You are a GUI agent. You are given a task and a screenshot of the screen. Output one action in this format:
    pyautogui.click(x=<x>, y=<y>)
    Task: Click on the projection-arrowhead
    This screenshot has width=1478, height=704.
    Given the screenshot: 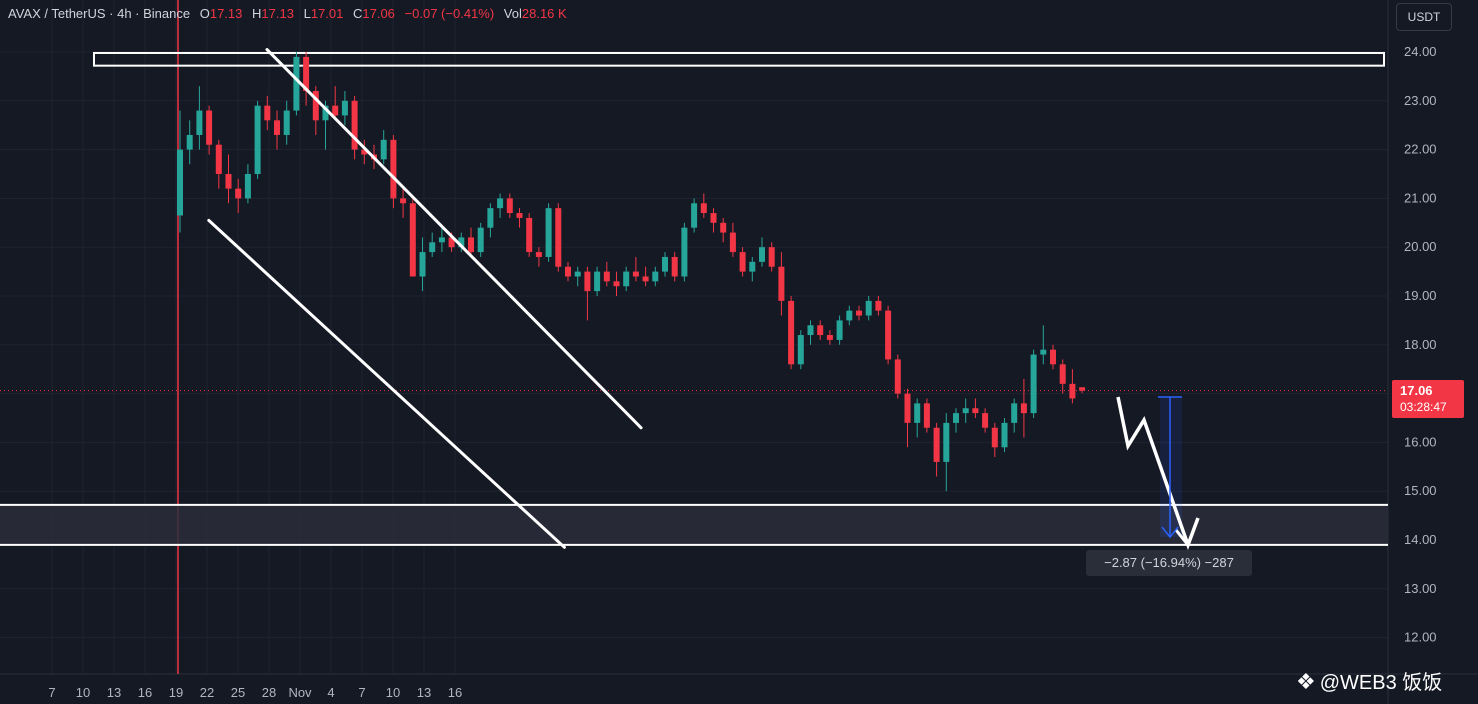 What is the action you would take?
    pyautogui.click(x=1185, y=538)
    